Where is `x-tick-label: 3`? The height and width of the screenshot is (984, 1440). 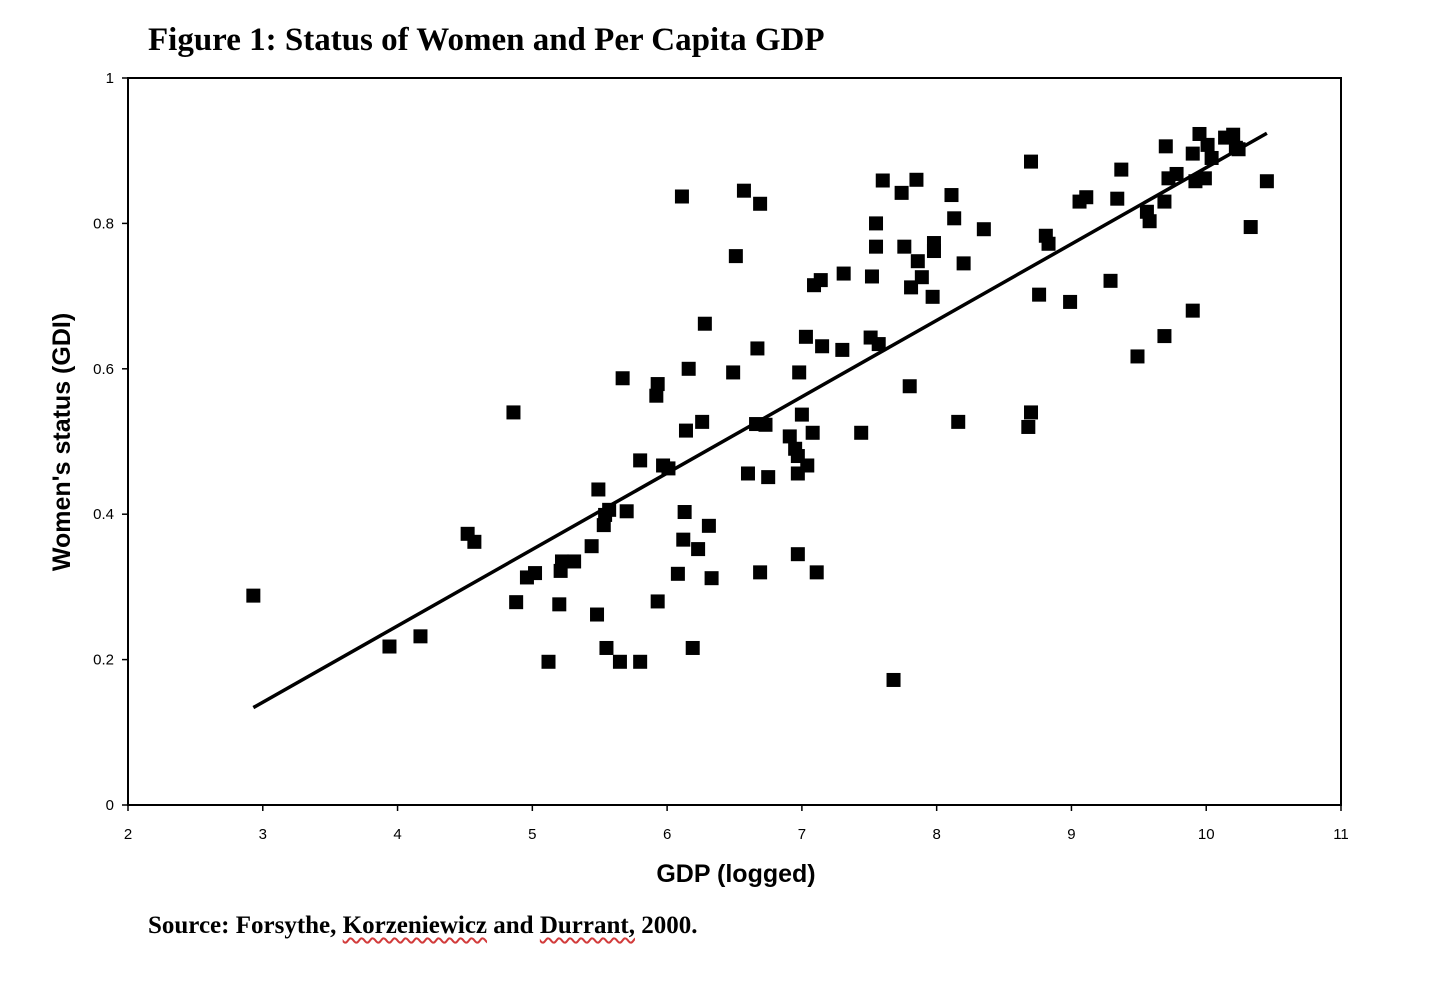
x-tick-label: 3 is located at coordinates (263, 834).